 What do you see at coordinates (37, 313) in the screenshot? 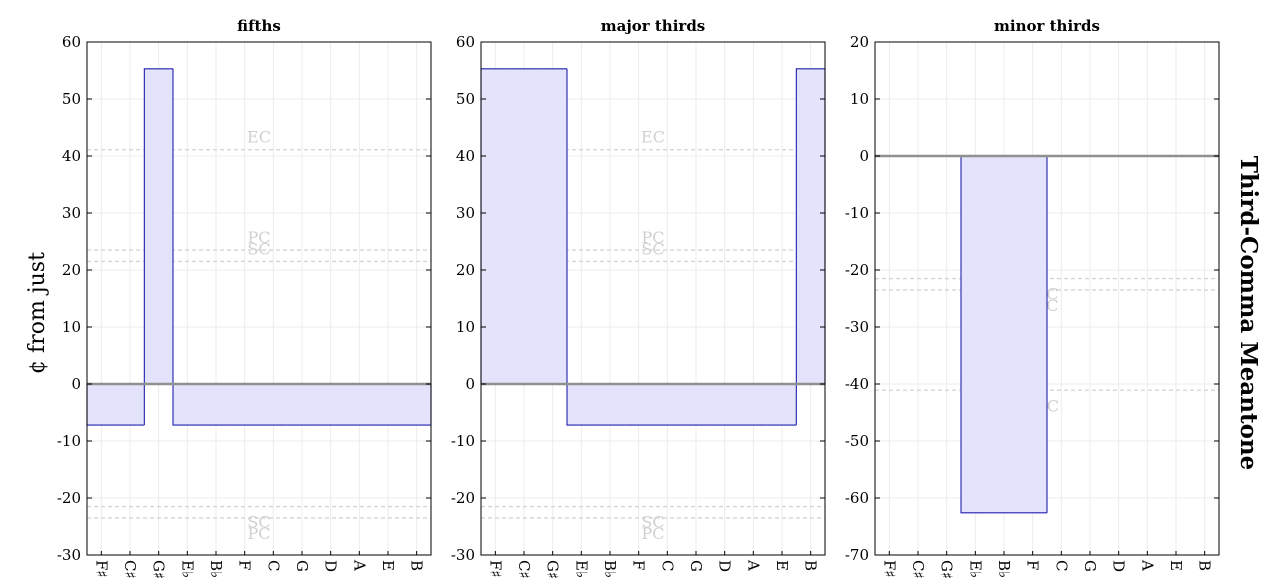
I see `y-axis-label: ¢ from just` at bounding box center [37, 313].